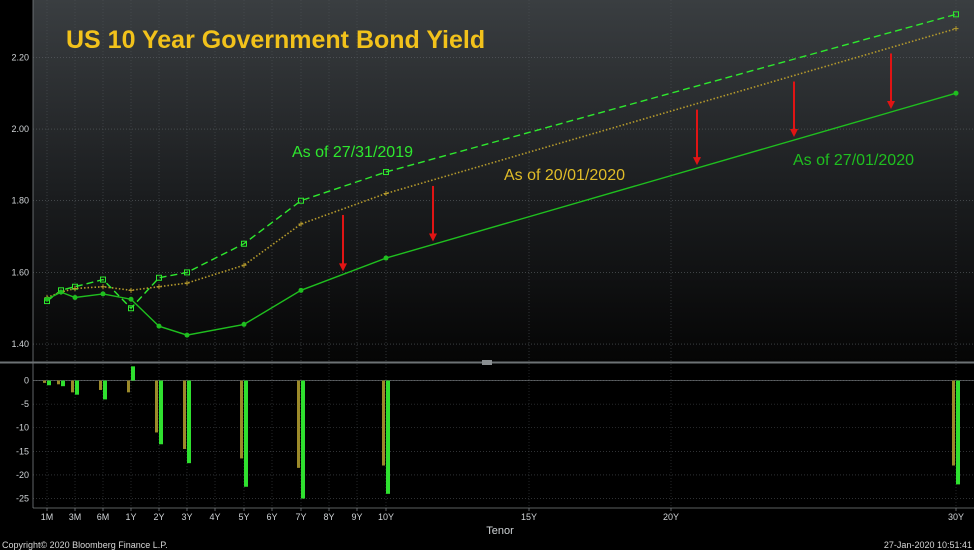 The height and width of the screenshot is (550, 974). I want to click on x-axis-label: Tenor, so click(500, 531).